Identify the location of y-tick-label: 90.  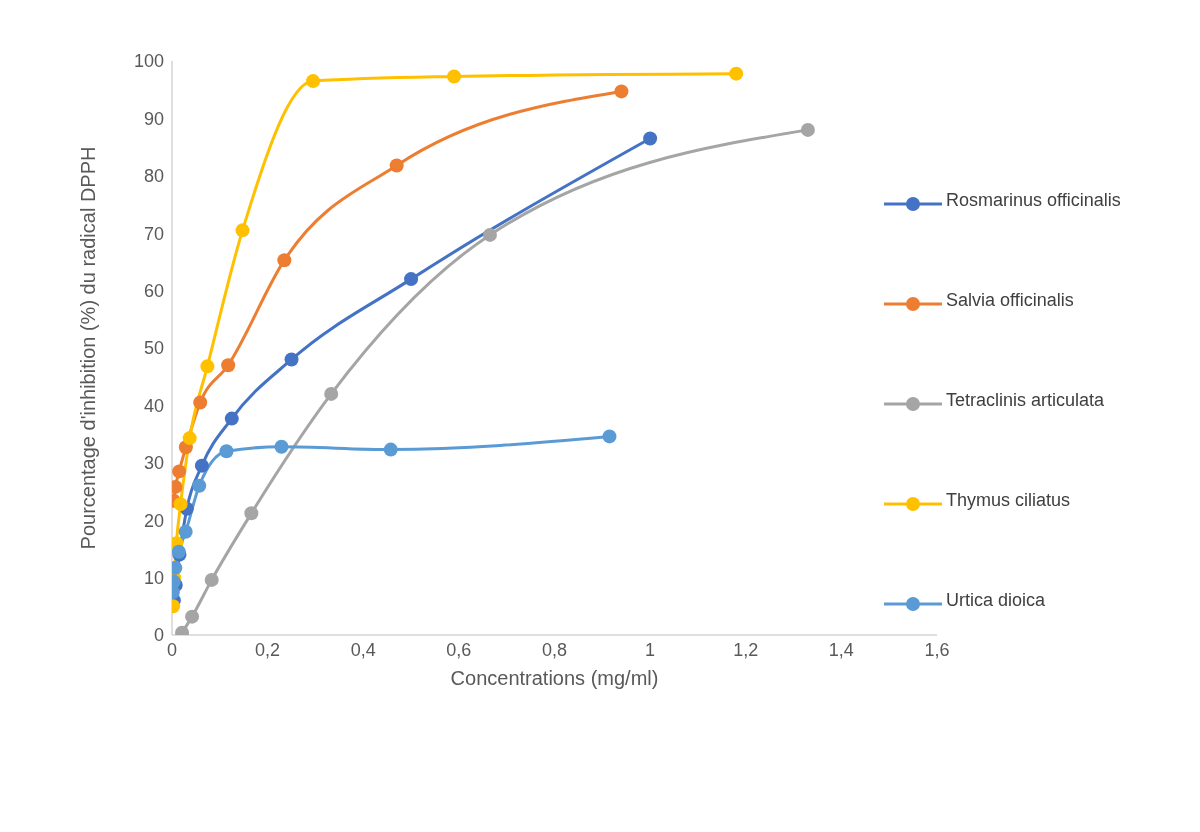
(153, 118).